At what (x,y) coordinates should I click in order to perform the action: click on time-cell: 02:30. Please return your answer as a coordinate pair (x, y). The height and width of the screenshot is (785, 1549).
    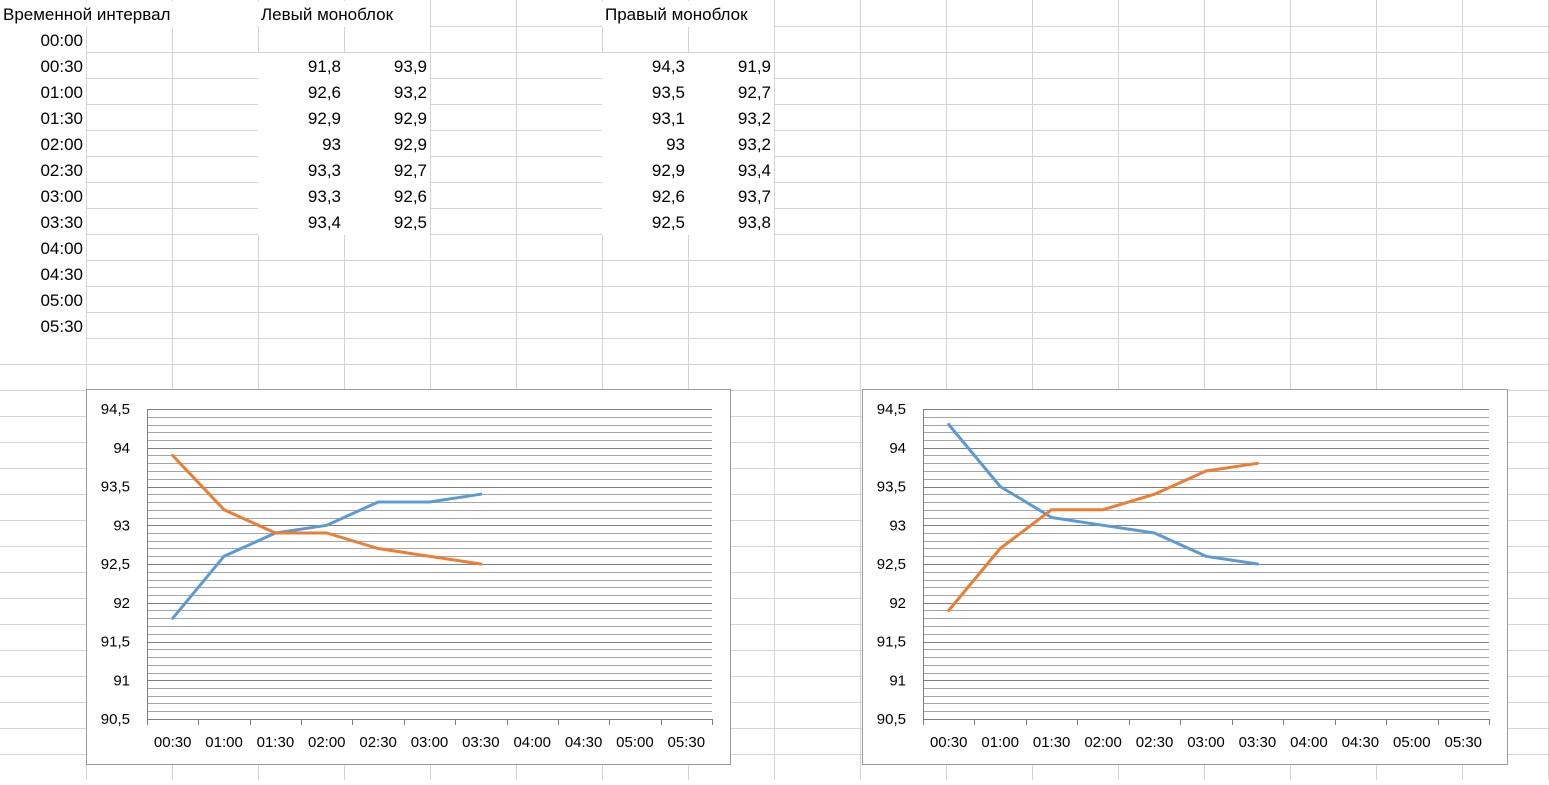
    Looking at the image, I should click on (43, 170).